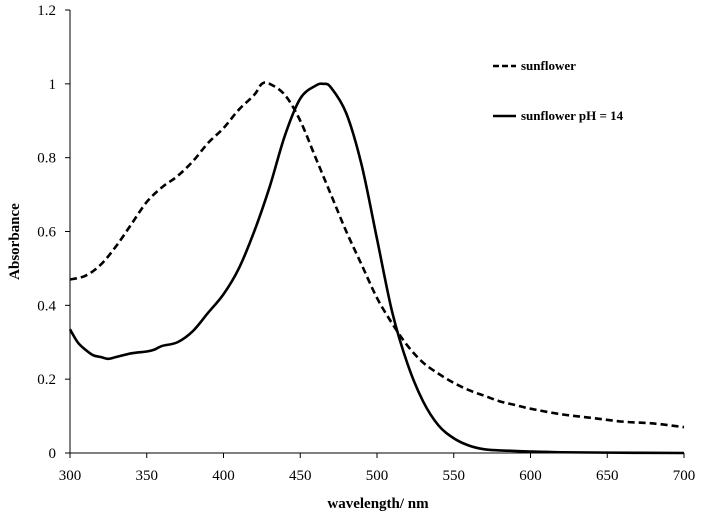 The height and width of the screenshot is (516, 703). Describe the element at coordinates (378, 504) in the screenshot. I see `x-axis-title: wavelength/ nm` at that location.